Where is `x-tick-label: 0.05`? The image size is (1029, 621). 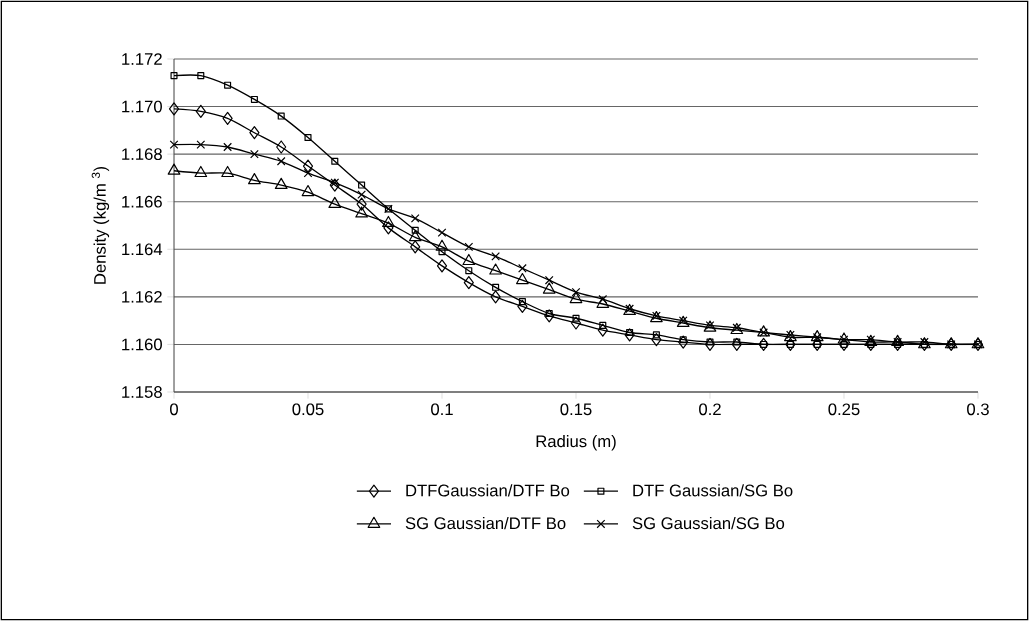
x-tick-label: 0.05 is located at coordinates (308, 409).